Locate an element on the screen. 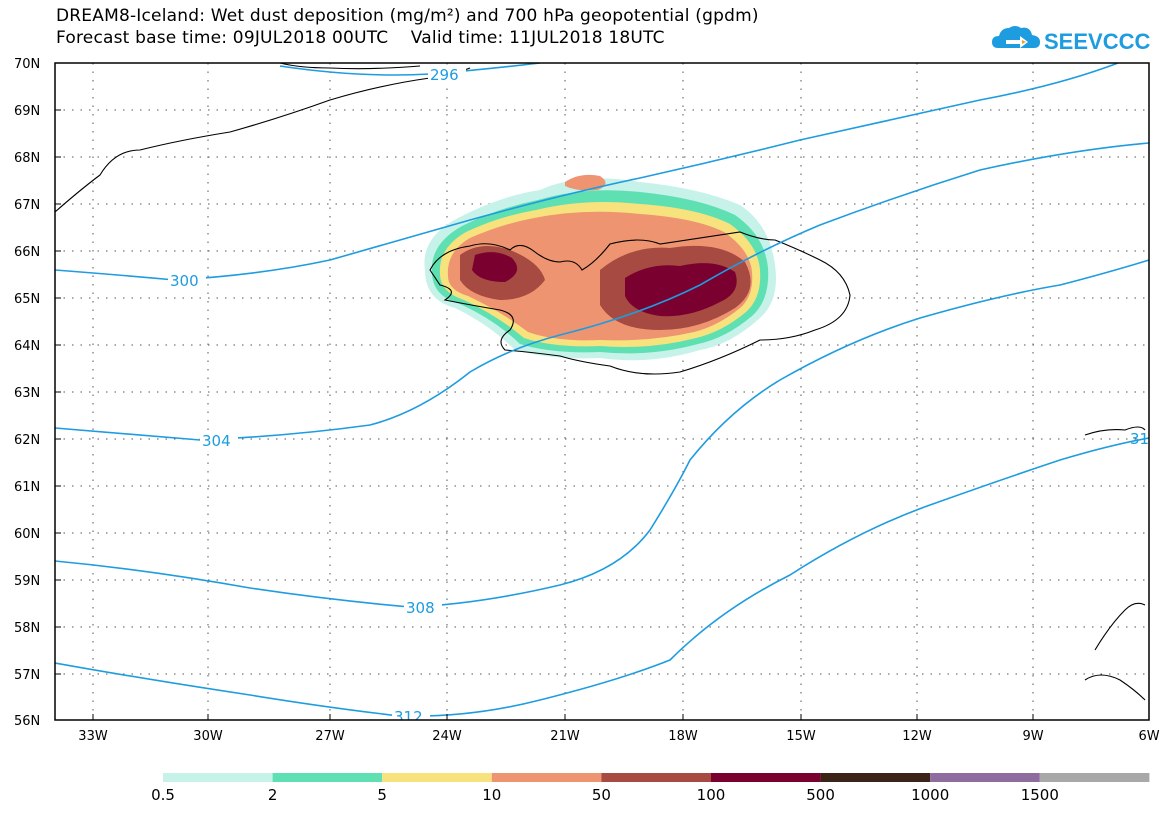 The image size is (1175, 815). contour-label-312: 312 is located at coordinates (408, 717).